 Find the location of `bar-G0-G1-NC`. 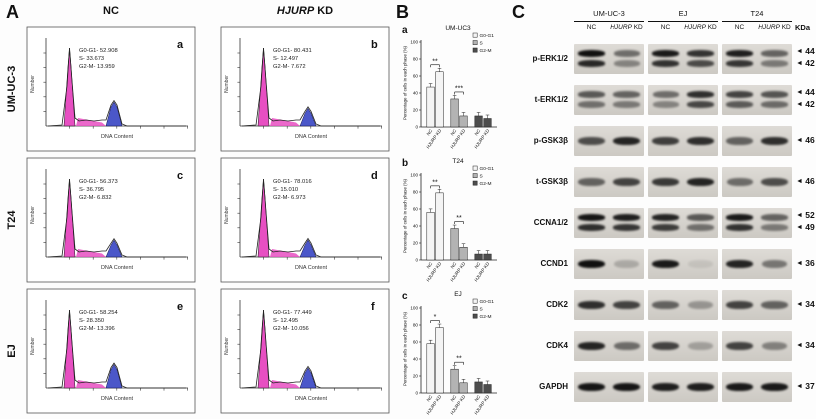

bar-G0-G1-NC is located at coordinates (430, 107).